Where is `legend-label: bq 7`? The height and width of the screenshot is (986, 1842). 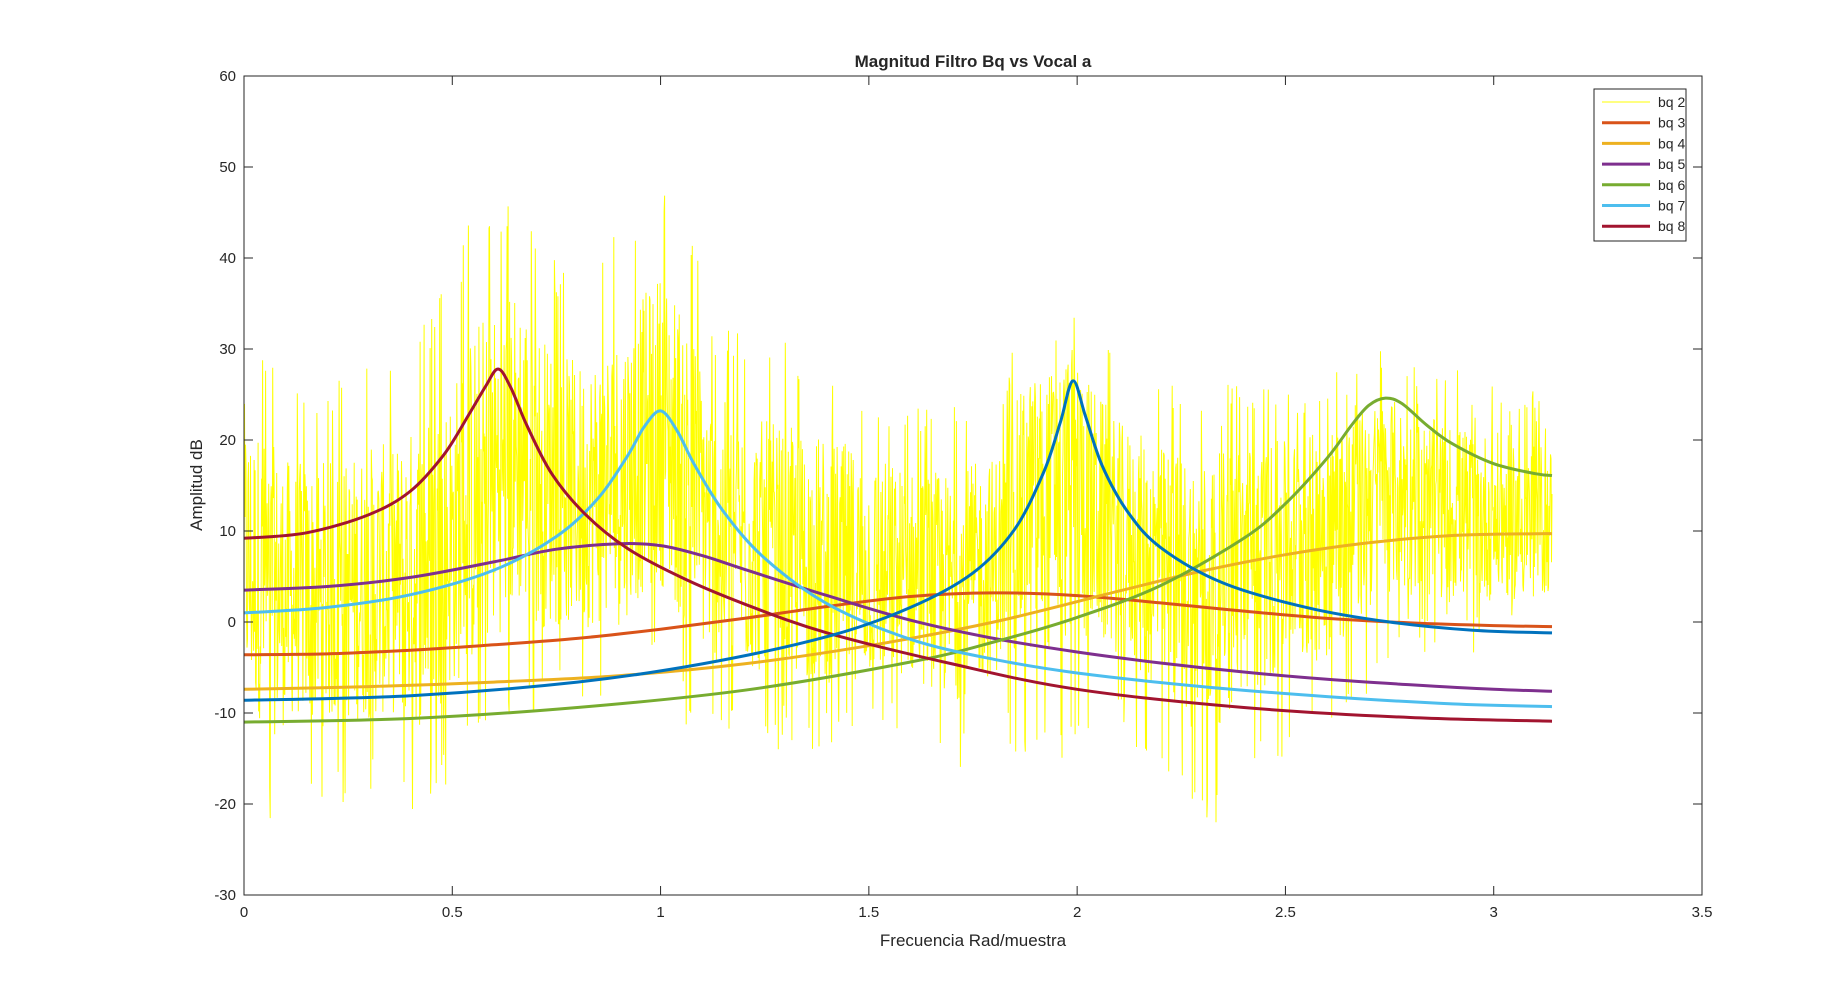
legend-label: bq 7 is located at coordinates (1671, 206).